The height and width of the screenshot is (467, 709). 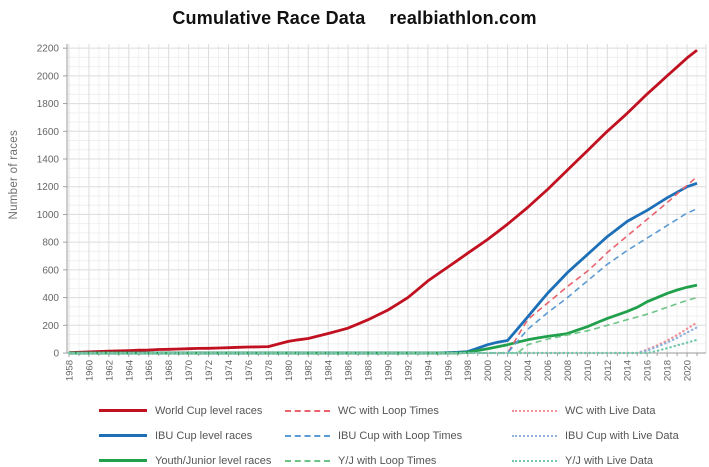 I want to click on y-tick-label: 600, so click(x=50, y=270).